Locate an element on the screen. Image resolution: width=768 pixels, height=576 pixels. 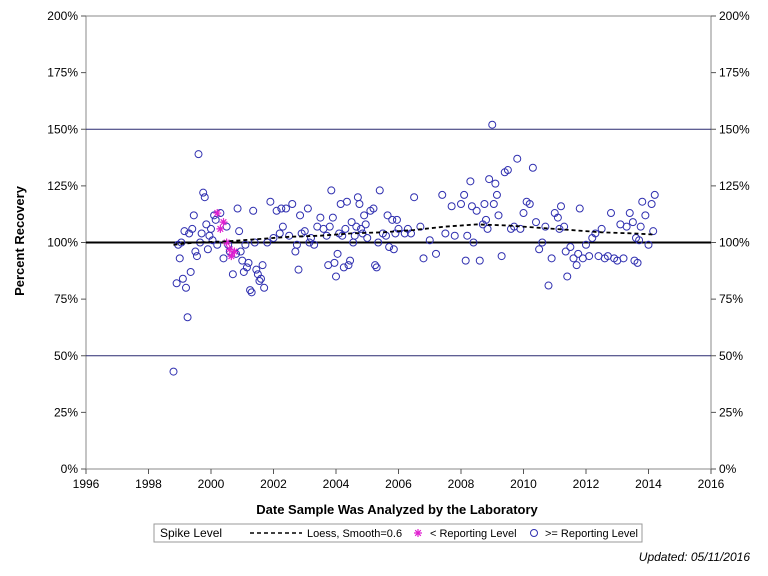
legend-below-label: < Reporting Level is located at coordinates (473, 534).